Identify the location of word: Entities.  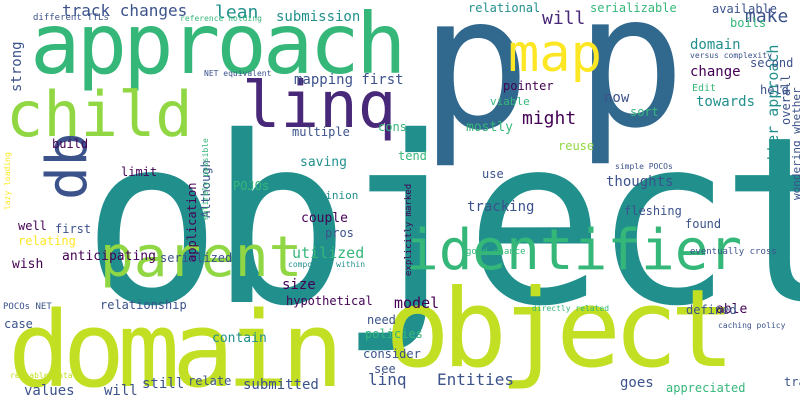
(476, 379).